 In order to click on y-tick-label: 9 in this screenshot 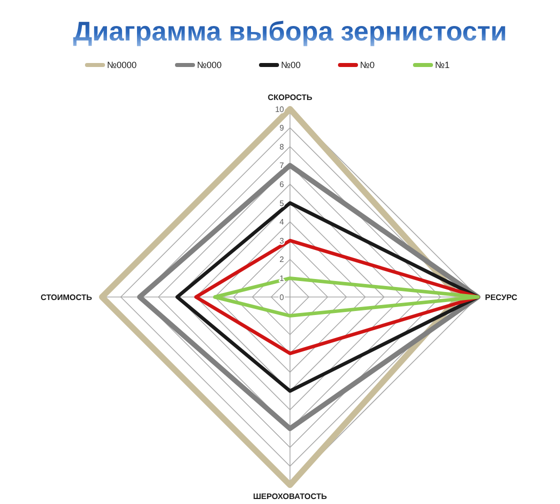, I will do `click(282, 128)`.